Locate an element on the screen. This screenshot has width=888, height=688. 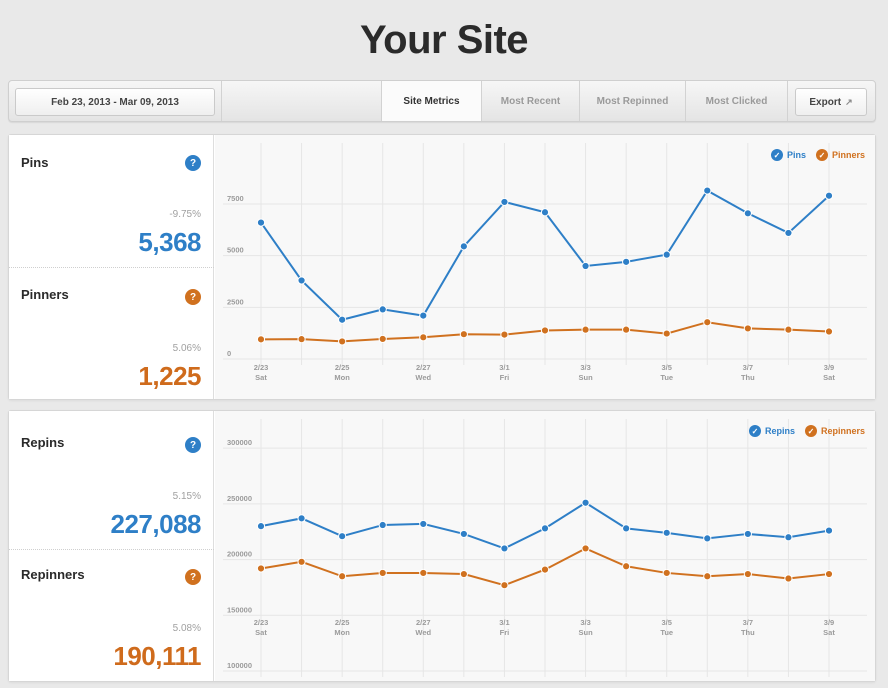
x-tick-label: 2/25 is located at coordinates (342, 367).